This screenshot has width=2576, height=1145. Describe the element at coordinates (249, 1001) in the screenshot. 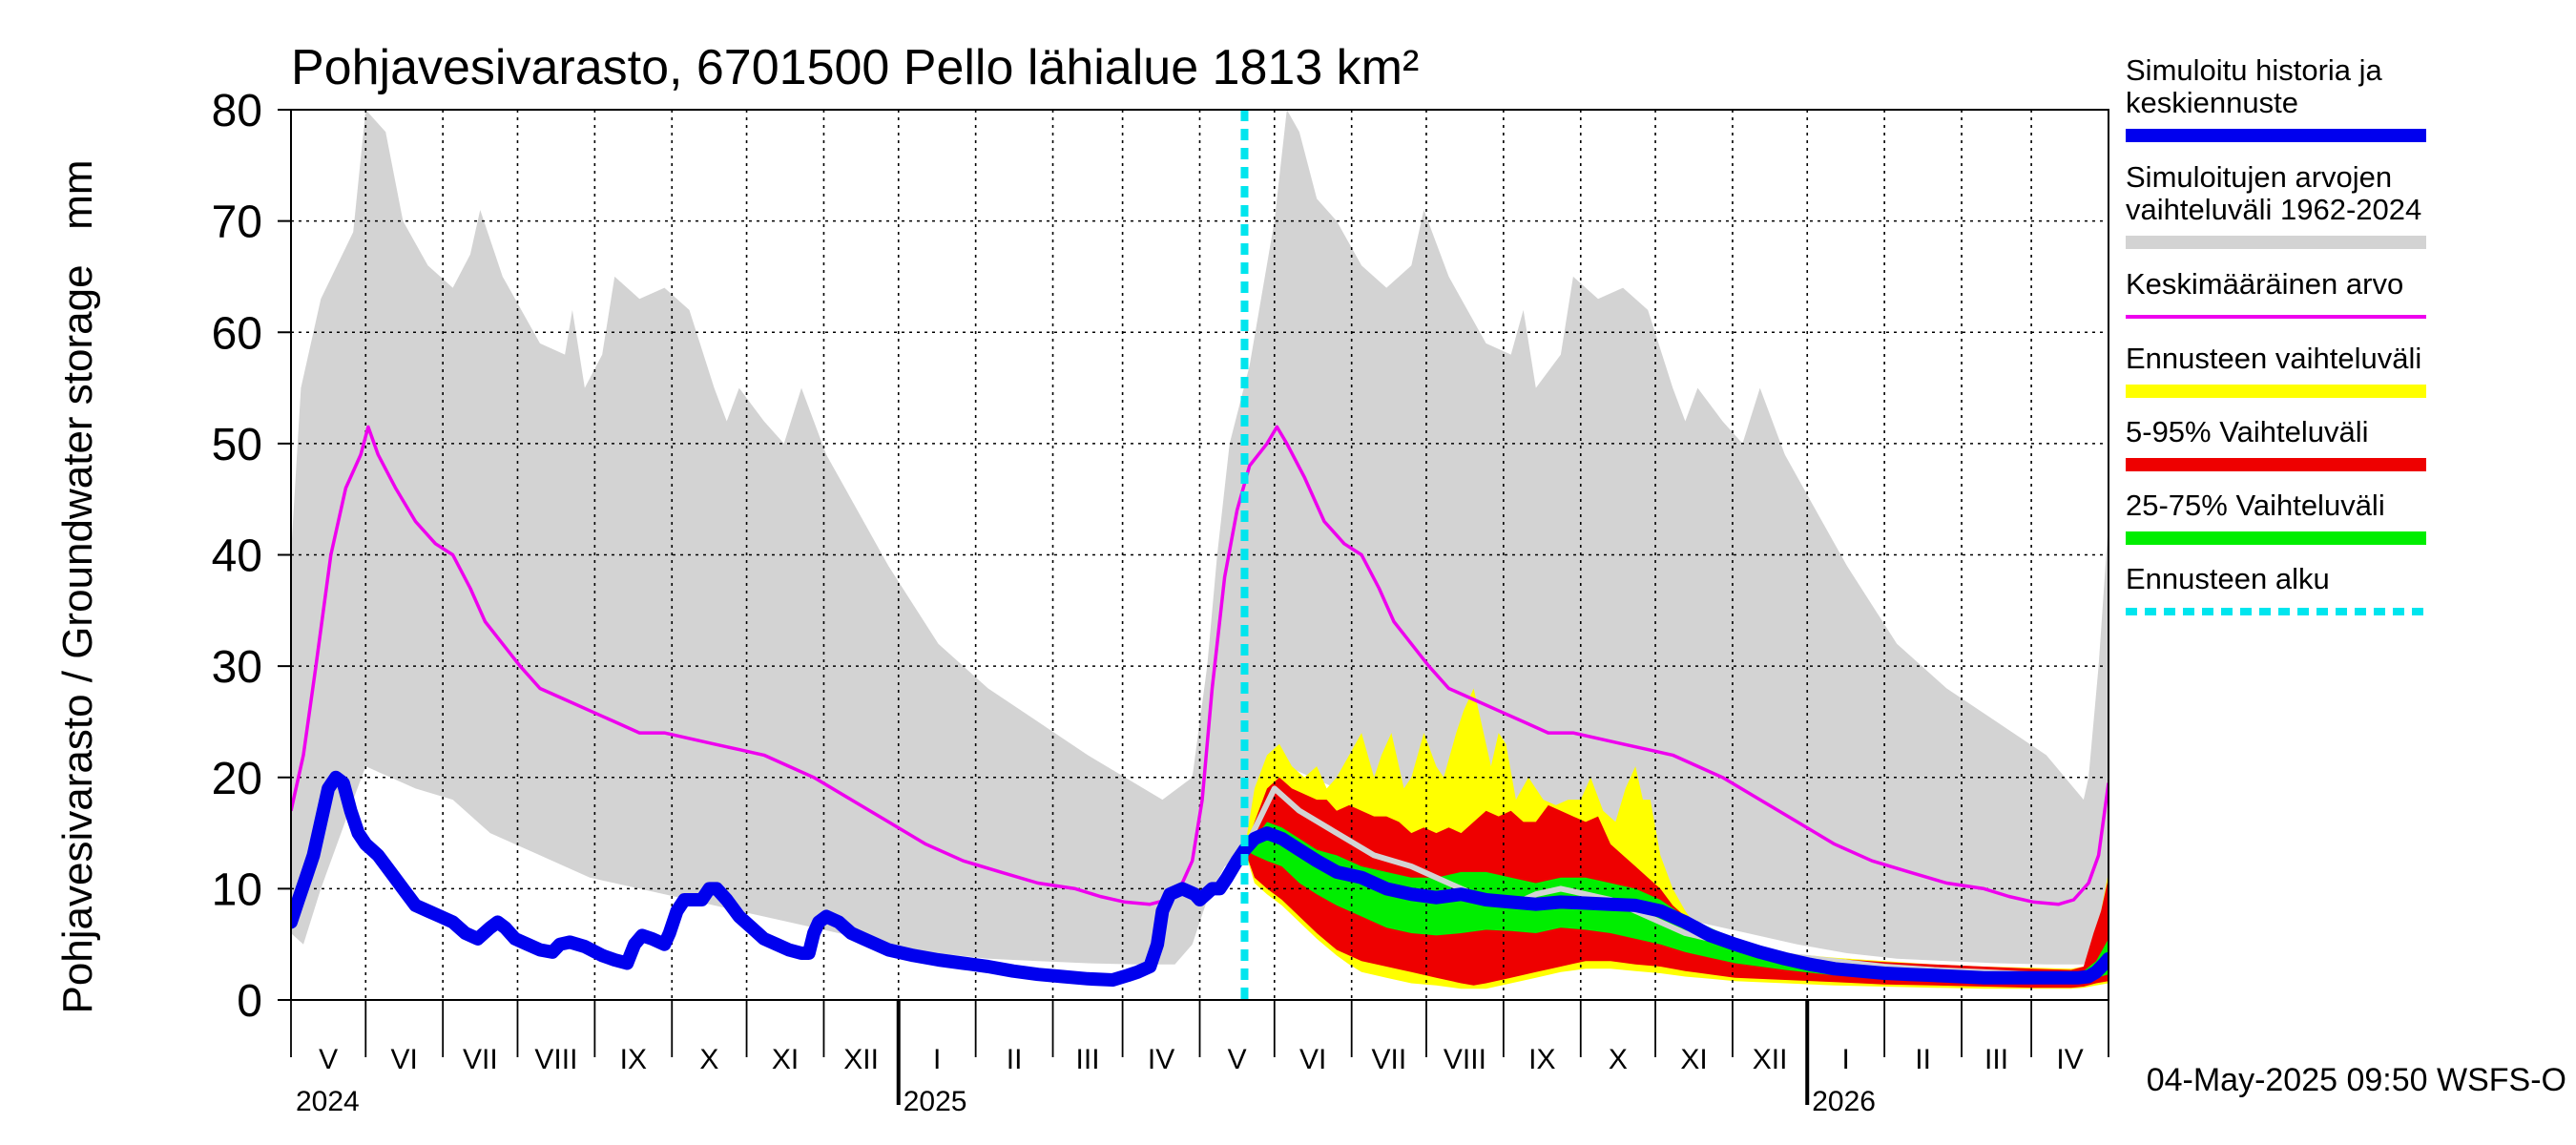

I see `y-tick-label: 0` at that location.